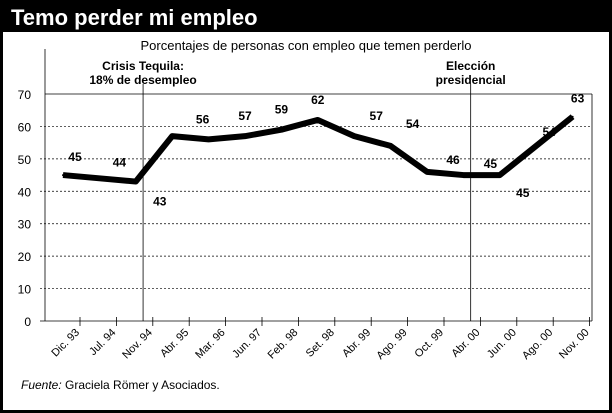 Image resolution: width=612 pixels, height=413 pixels. Describe the element at coordinates (25, 192) in the screenshot. I see `y-tick-label: 40` at that location.